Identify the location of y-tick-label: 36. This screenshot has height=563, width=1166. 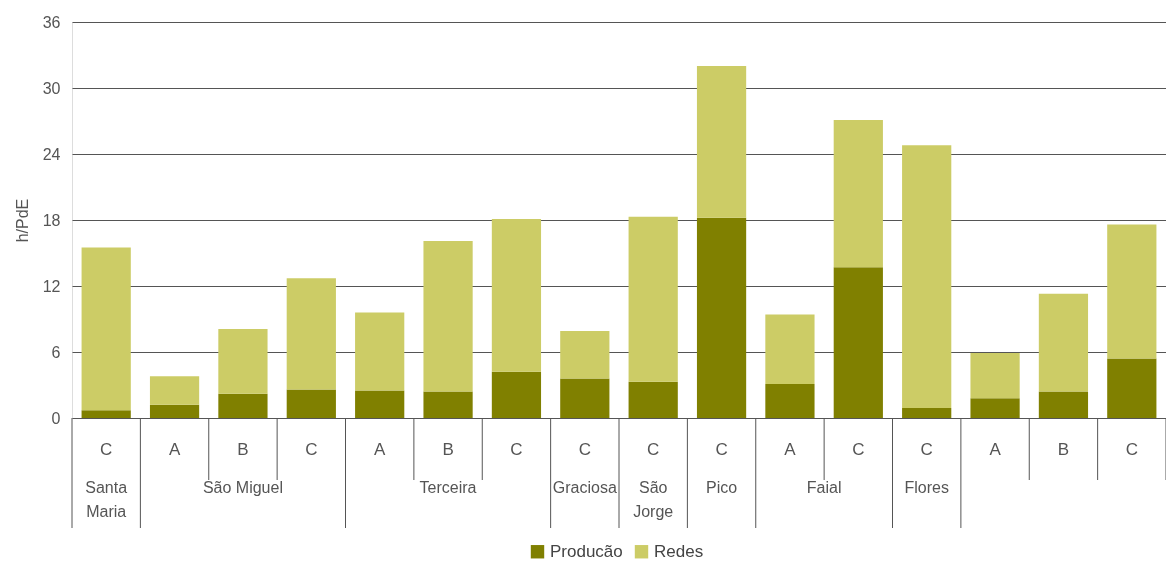
(51, 22).